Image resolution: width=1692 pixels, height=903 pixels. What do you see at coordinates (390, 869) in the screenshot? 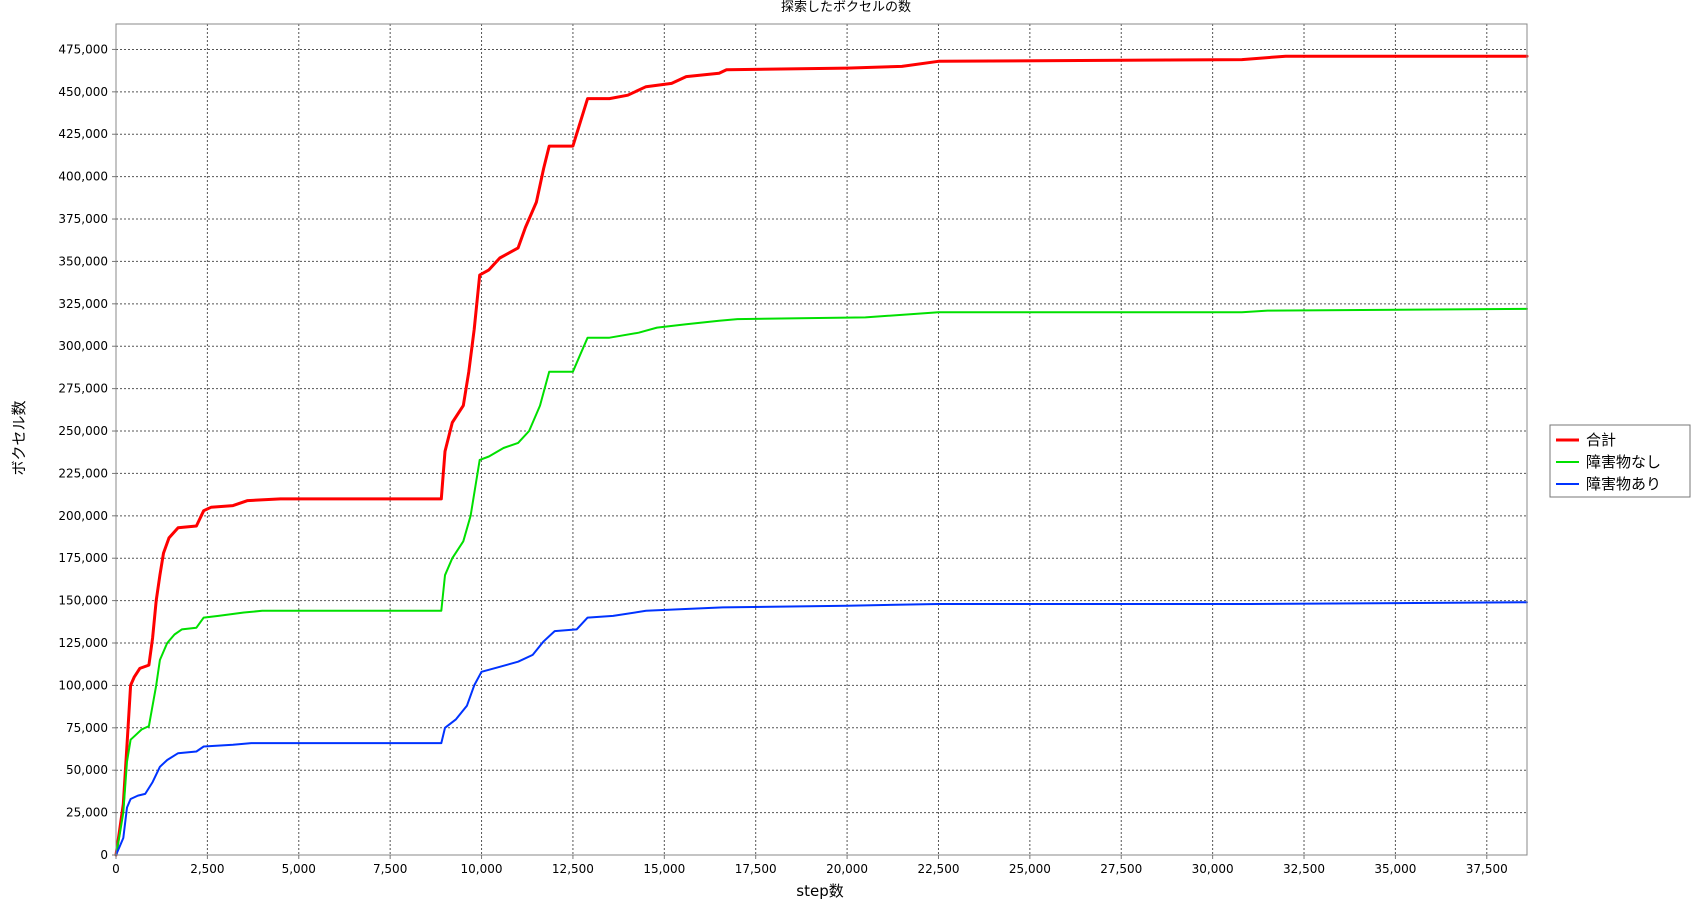
I see `x-tick-label: 7,500` at bounding box center [390, 869].